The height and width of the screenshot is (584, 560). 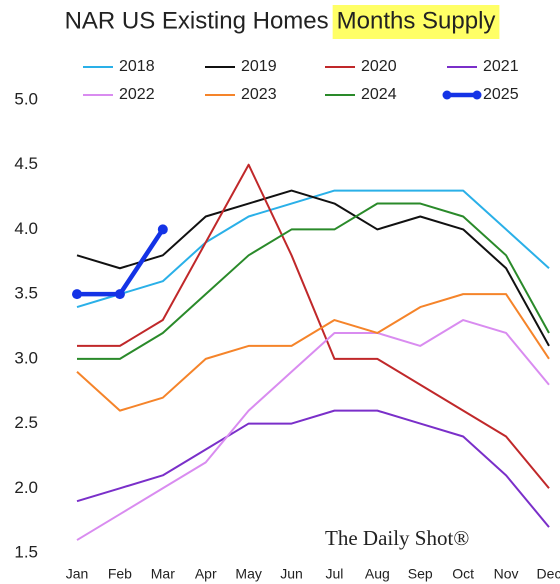 What do you see at coordinates (26, 228) in the screenshot?
I see `y-tick-label: 4.0` at bounding box center [26, 228].